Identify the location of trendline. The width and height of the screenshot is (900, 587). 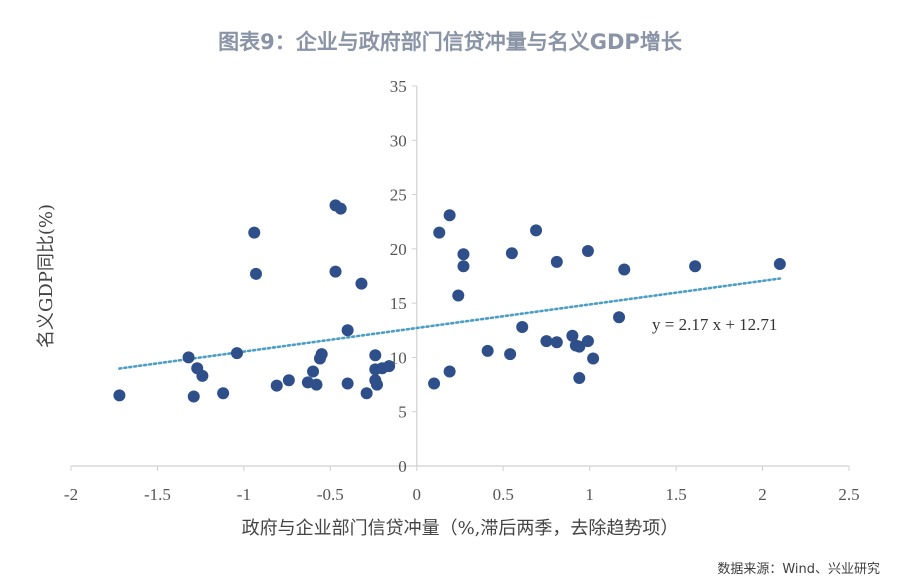
(450, 323).